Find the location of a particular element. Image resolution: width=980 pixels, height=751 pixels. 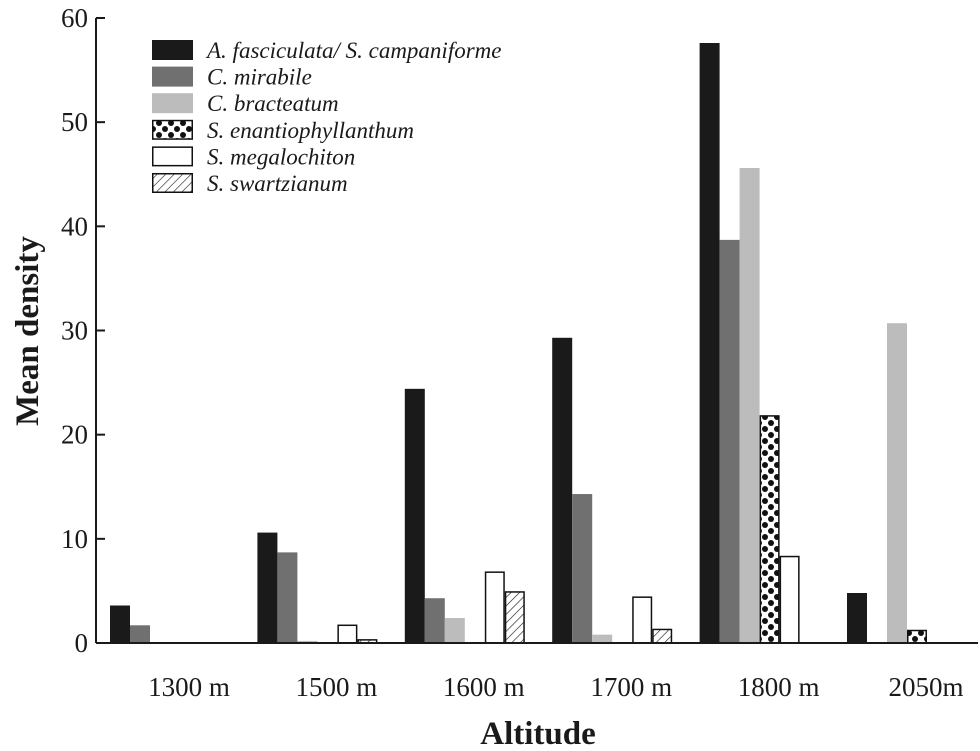

x-tick-label: 1800 m is located at coordinates (779, 687).